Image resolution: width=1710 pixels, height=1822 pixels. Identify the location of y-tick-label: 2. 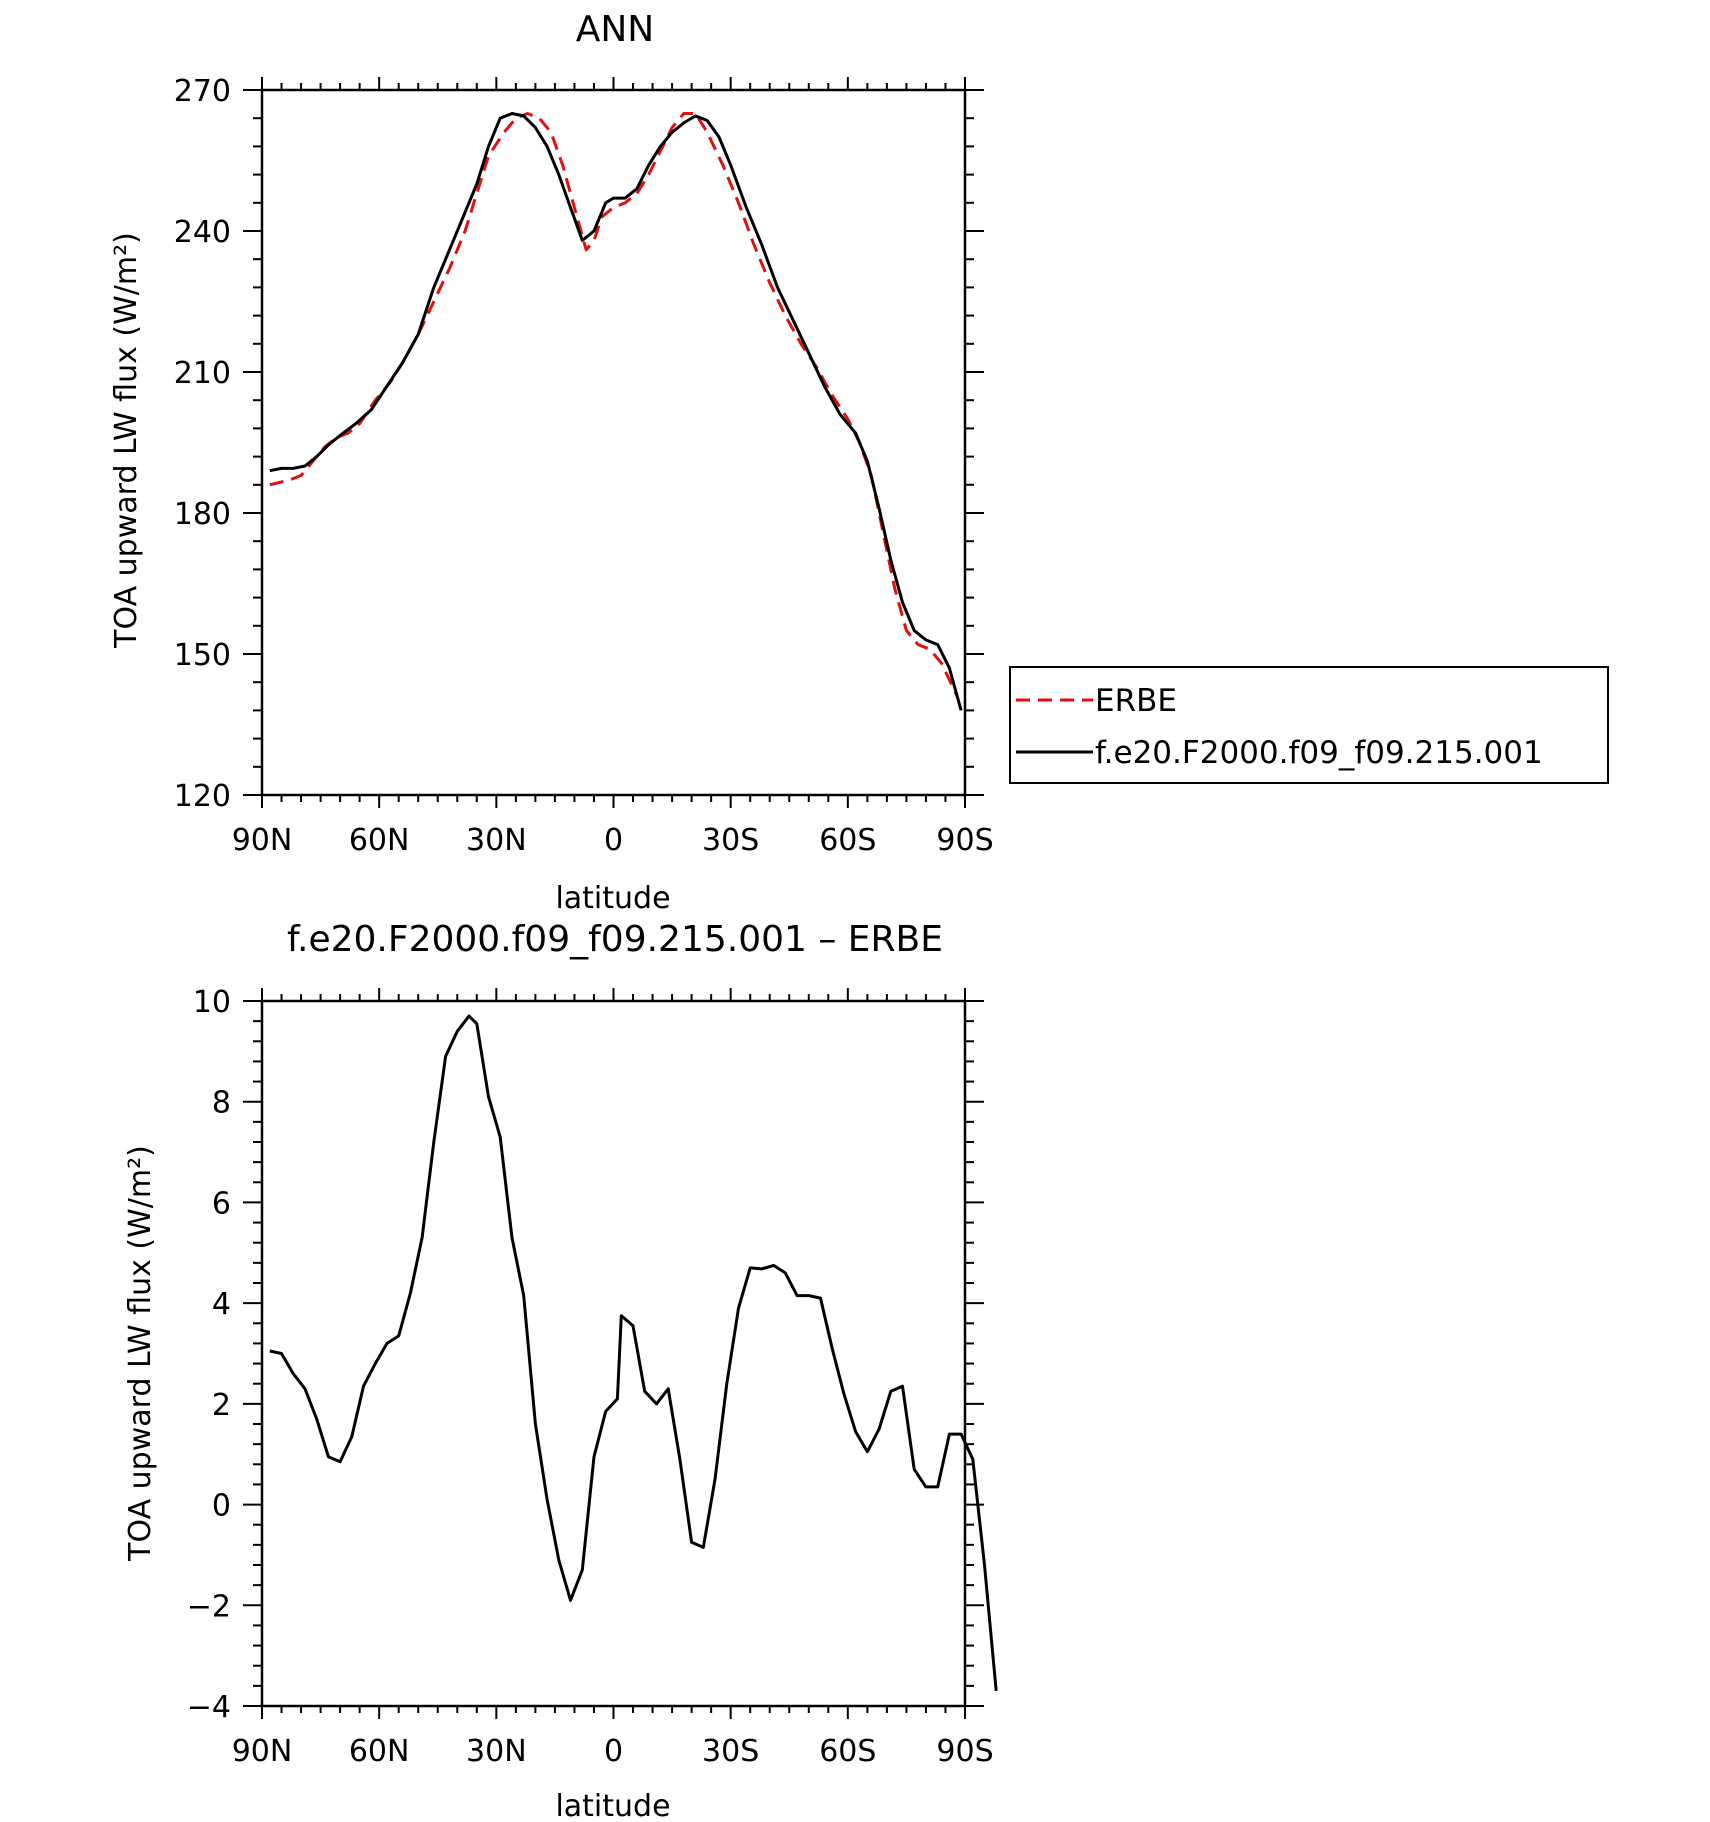
(221, 1405).